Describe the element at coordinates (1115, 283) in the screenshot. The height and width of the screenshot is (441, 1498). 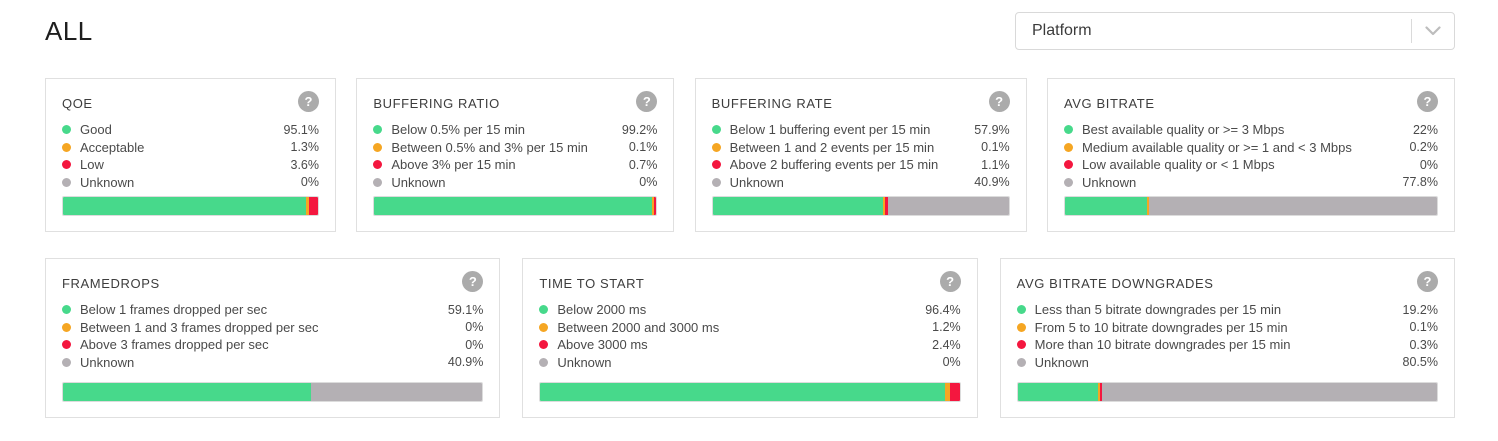
I see `card-title: AVG BITRATE DOWNGRADES` at that location.